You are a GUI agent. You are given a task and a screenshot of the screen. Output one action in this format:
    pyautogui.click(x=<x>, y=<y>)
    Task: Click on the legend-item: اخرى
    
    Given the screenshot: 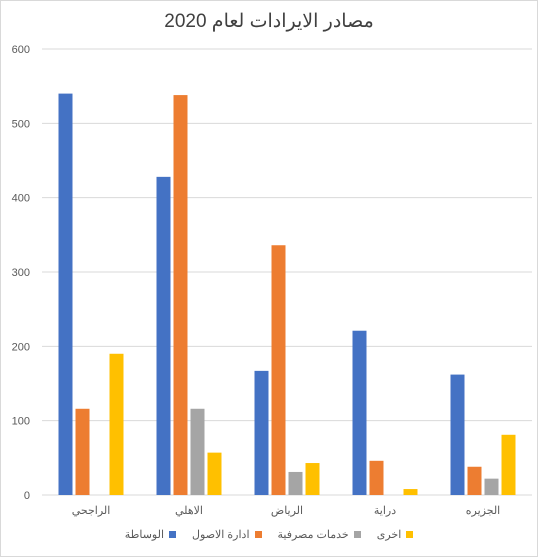 What is the action you would take?
    pyautogui.click(x=395, y=534)
    